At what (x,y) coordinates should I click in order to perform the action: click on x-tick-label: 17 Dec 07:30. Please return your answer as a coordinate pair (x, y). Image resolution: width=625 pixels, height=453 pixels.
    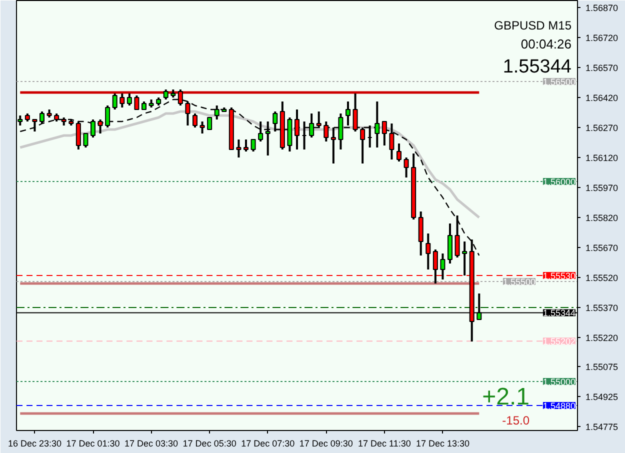
    Looking at the image, I should click on (268, 443).